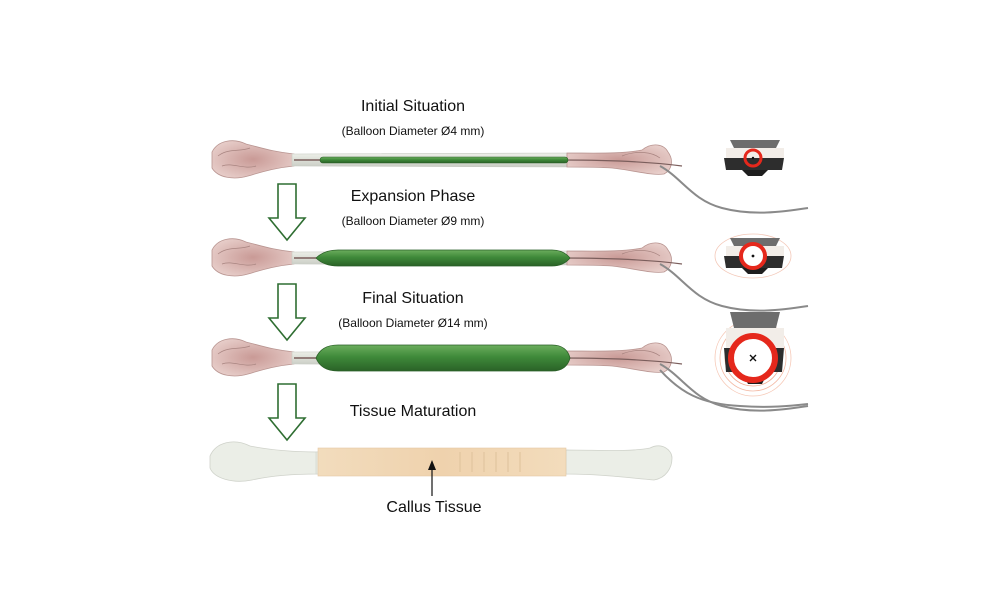  What do you see at coordinates (443, 358) in the screenshot?
I see `balloon-final` at bounding box center [443, 358].